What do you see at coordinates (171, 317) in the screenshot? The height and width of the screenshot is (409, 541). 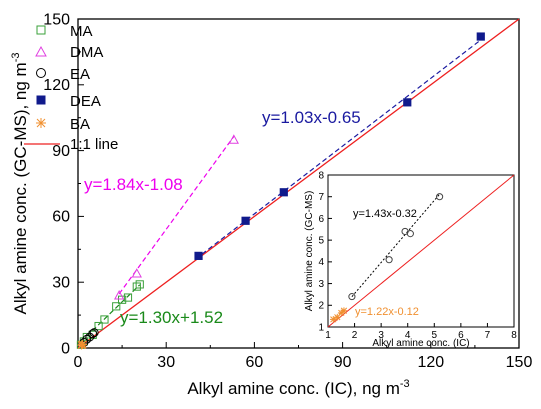 I see `main-fit-equation-ma: y=1.30x+1.52` at bounding box center [171, 317].